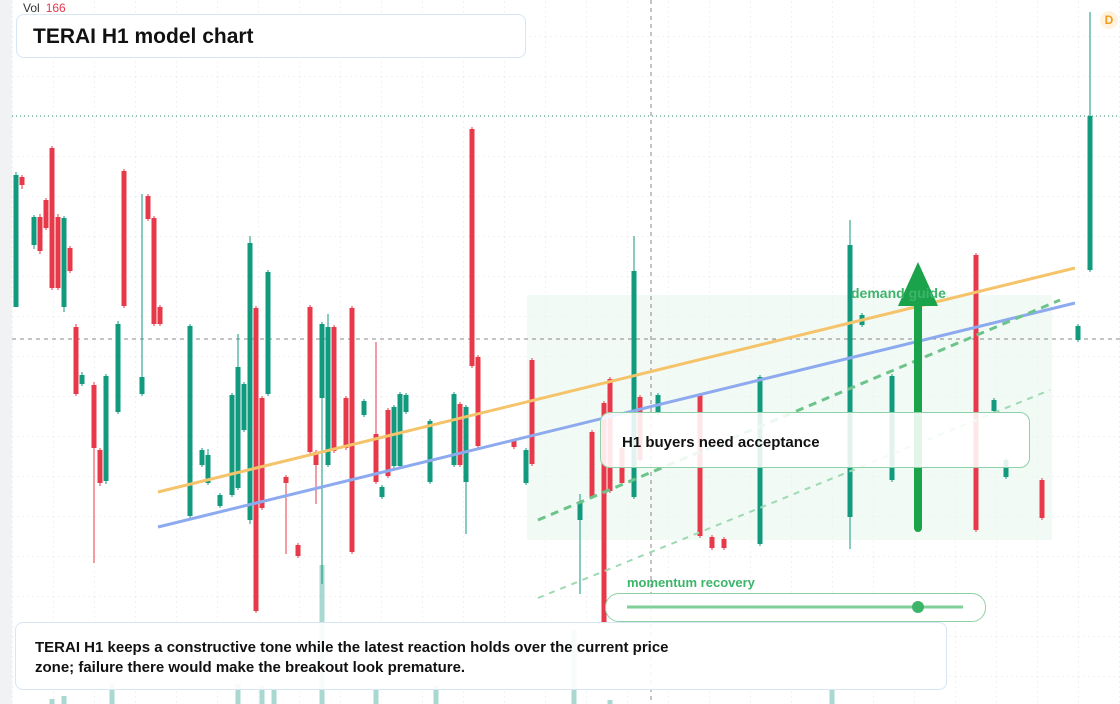 The image size is (1120, 704). I want to click on slider-label: momentum recovery, so click(691, 582).